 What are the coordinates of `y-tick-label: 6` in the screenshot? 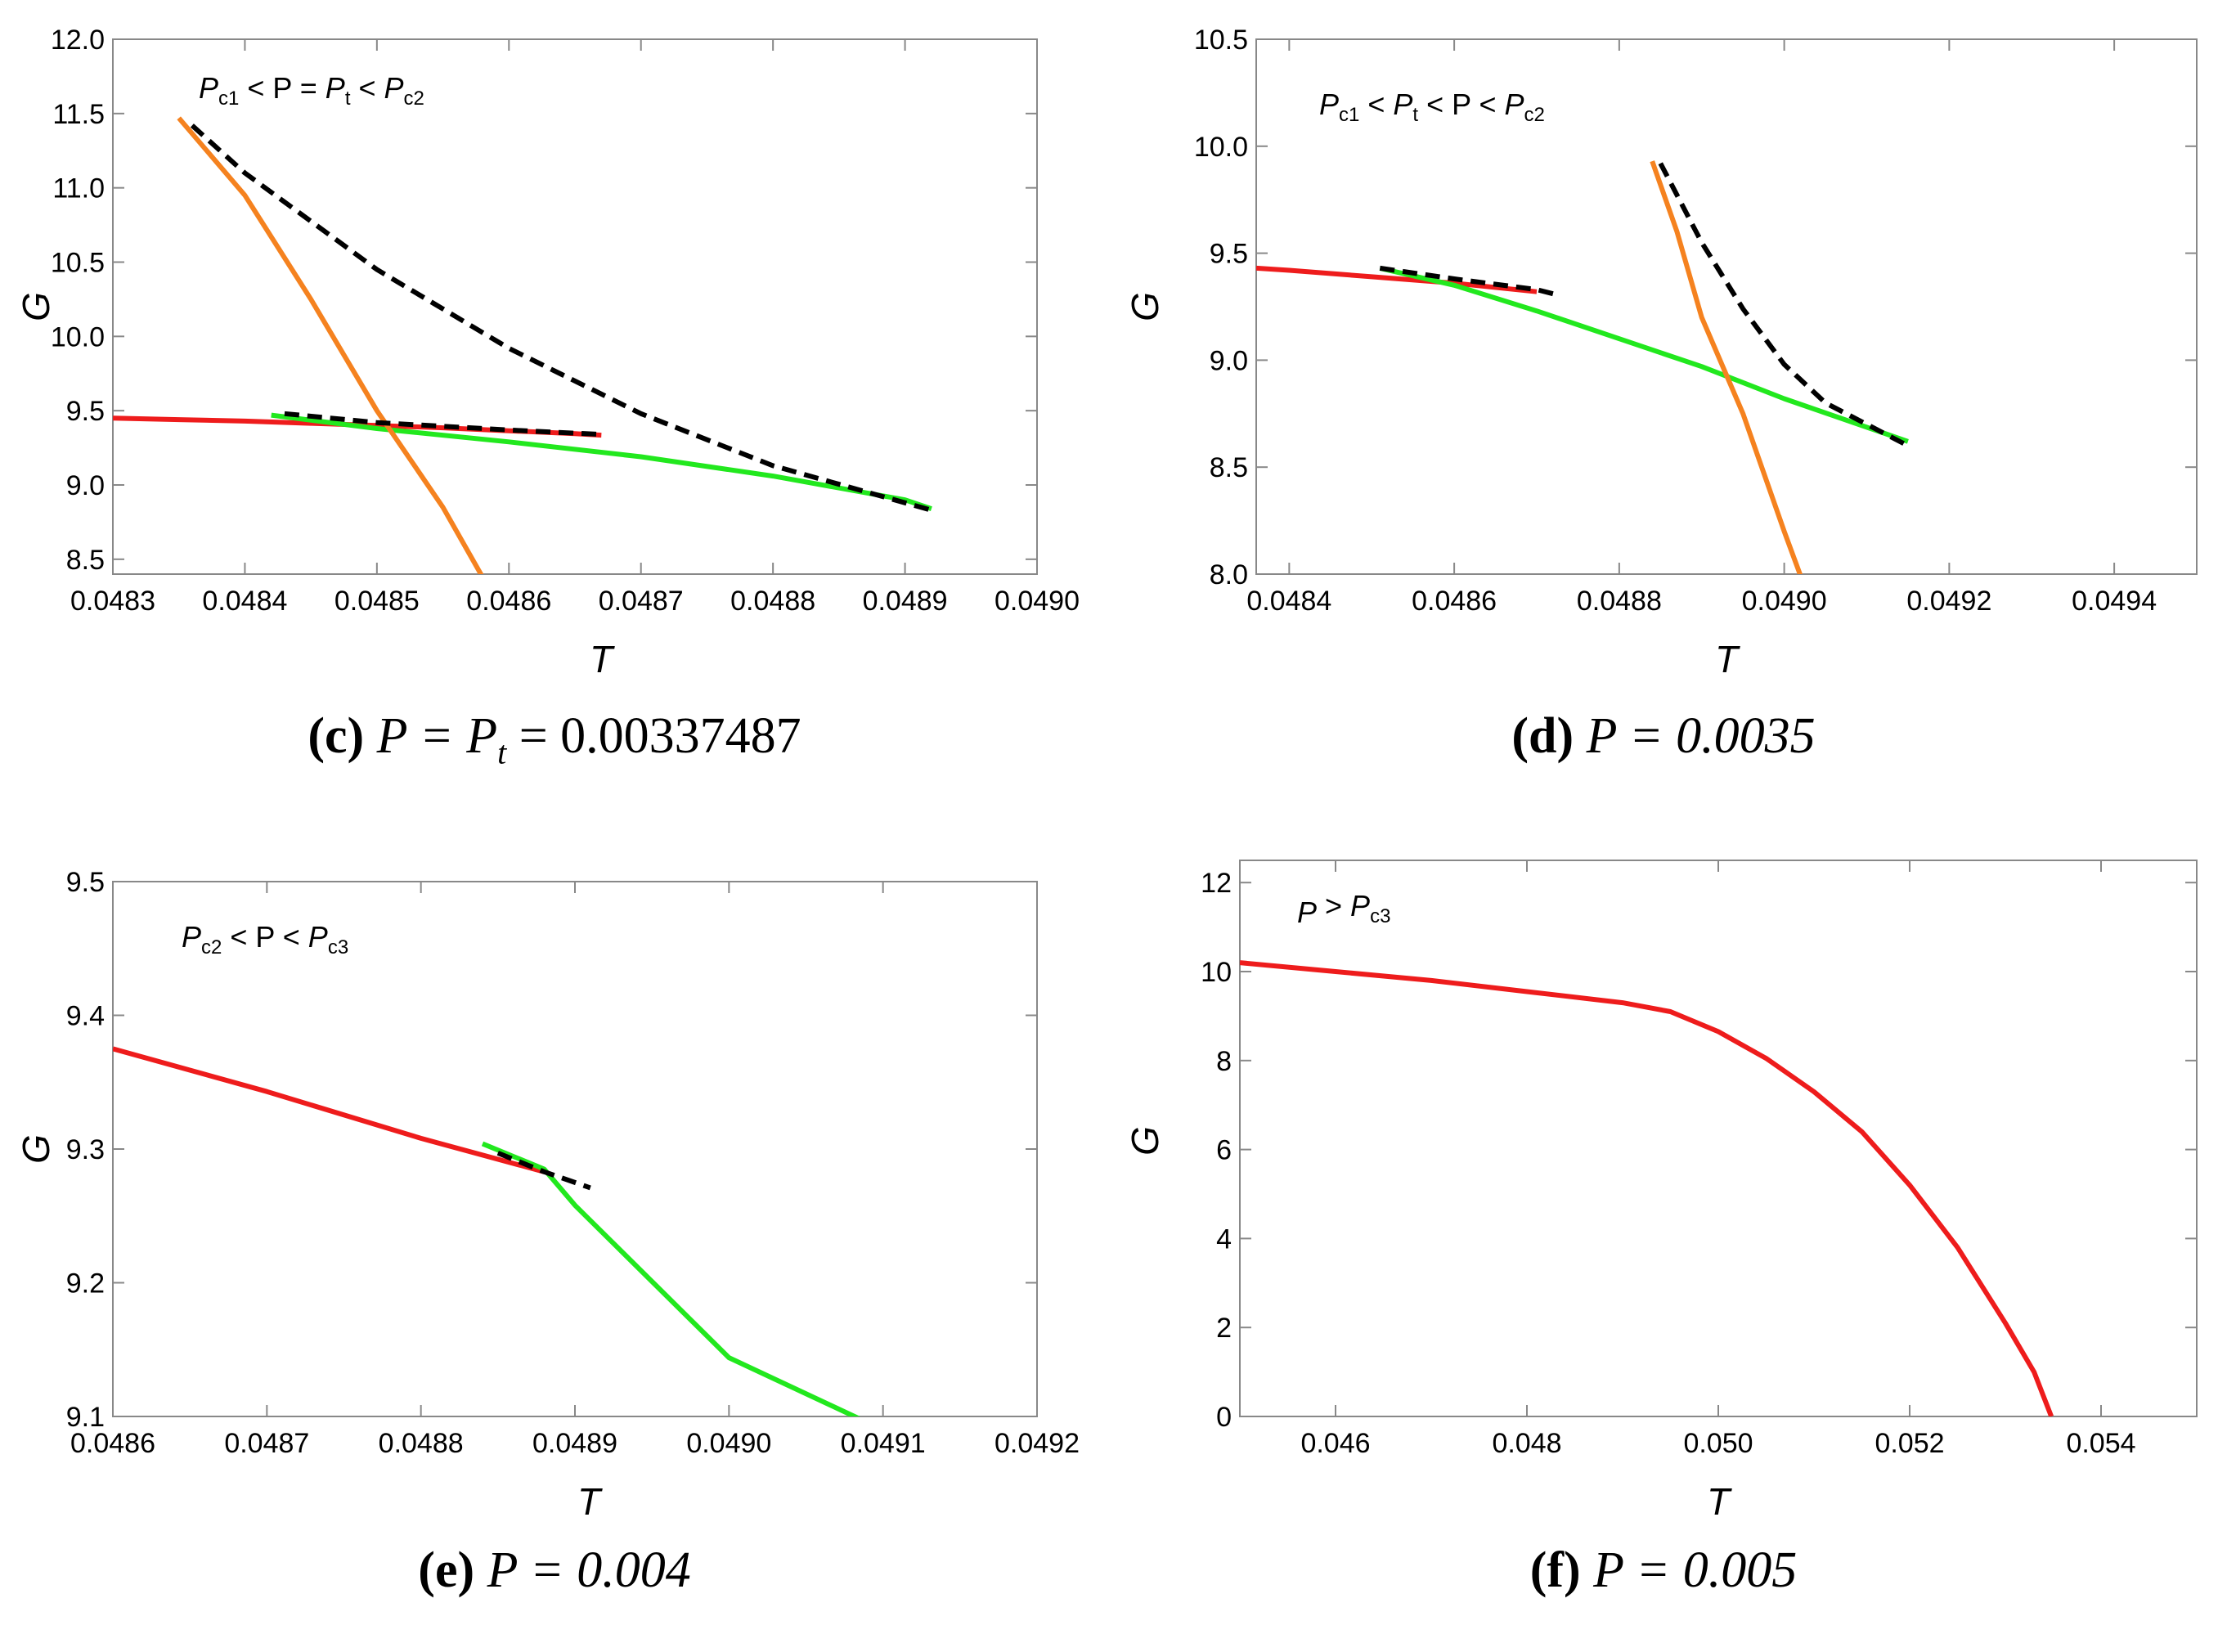 It's located at (1224, 1150).